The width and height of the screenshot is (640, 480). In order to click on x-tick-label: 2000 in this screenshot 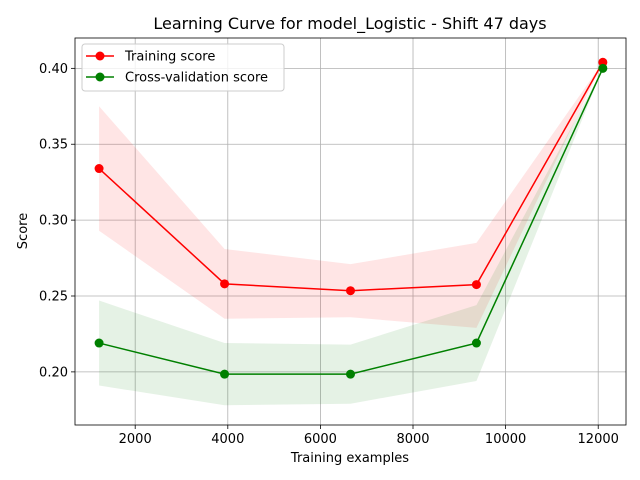, I will do `click(135, 439)`.